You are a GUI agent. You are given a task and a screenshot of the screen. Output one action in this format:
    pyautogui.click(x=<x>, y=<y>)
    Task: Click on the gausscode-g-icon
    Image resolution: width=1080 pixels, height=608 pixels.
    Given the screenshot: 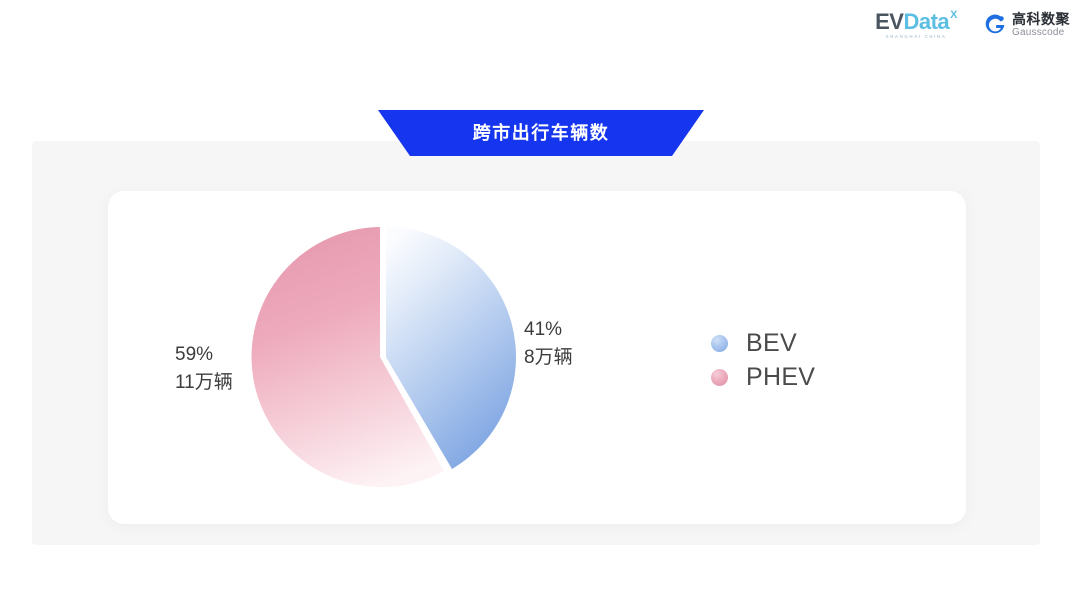 What is the action you would take?
    pyautogui.click(x=995, y=25)
    